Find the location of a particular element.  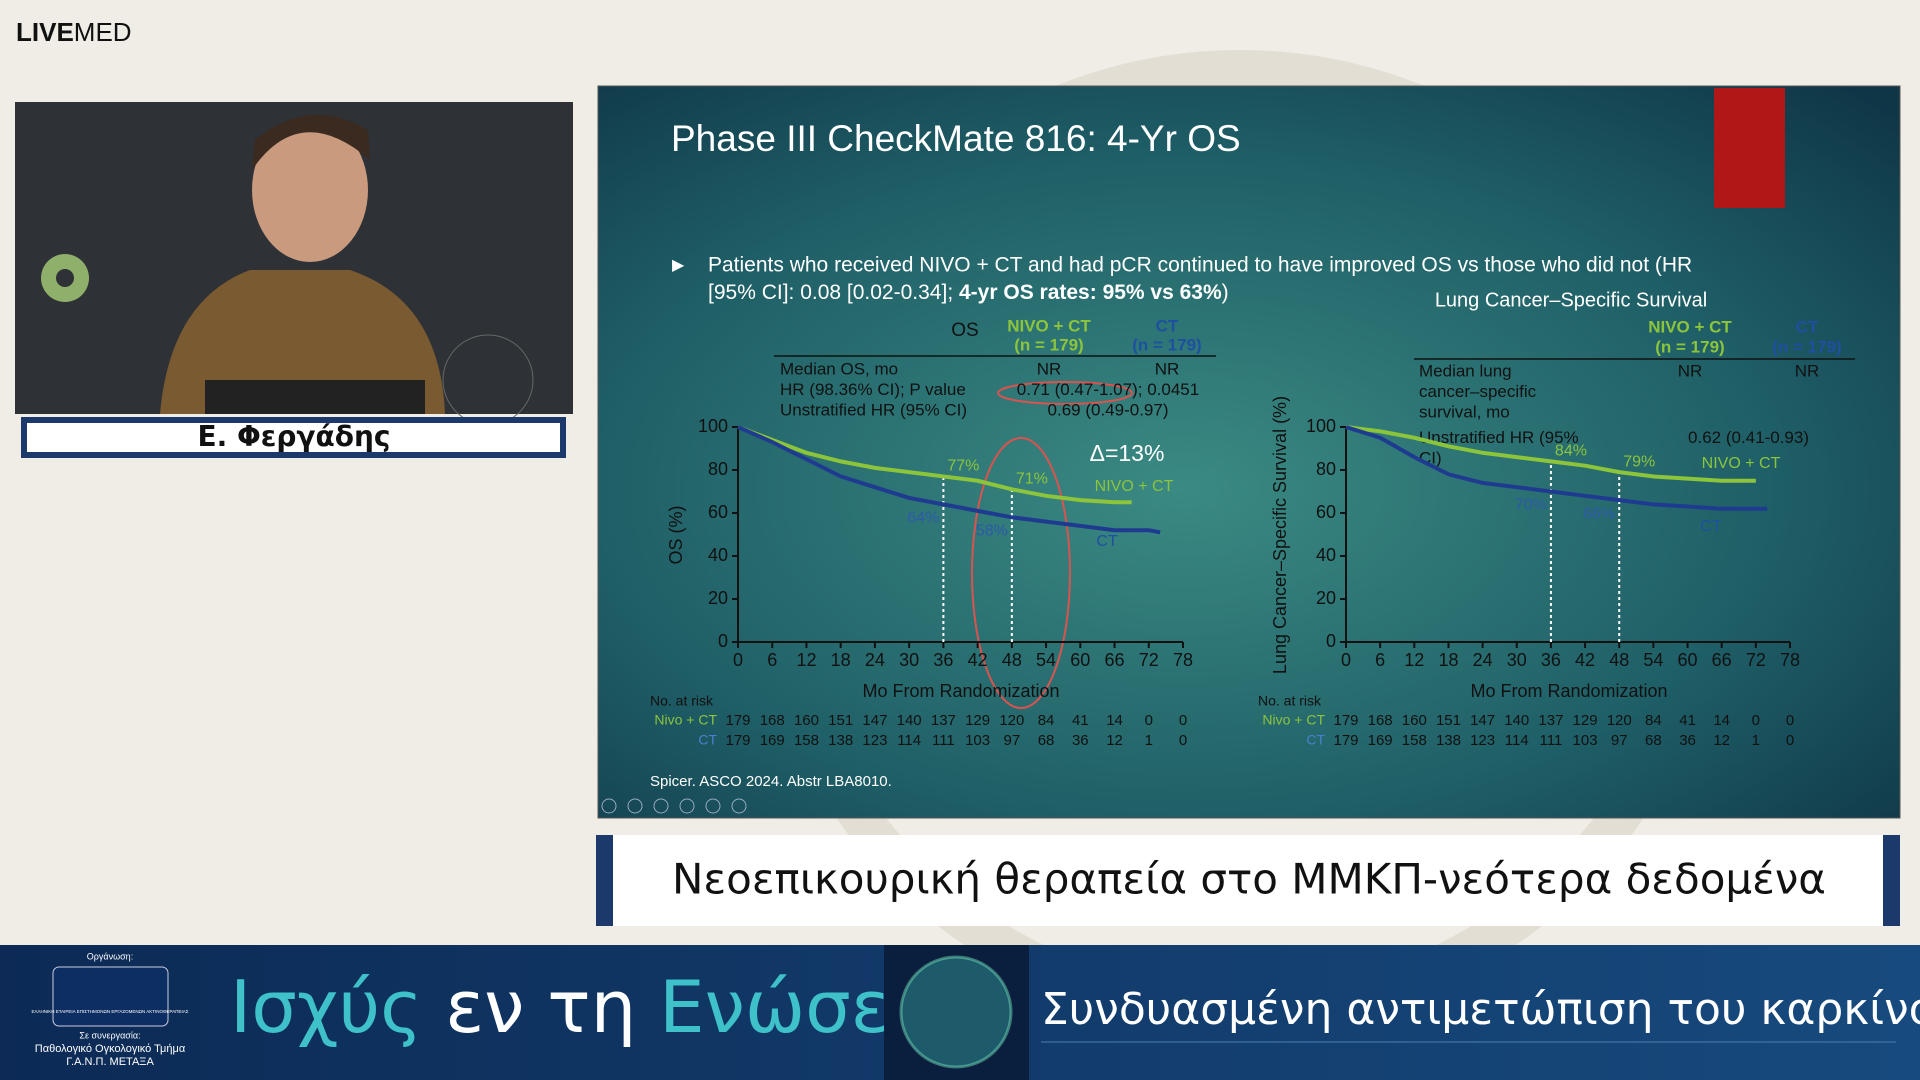

partner: Παθολογικό Ογκολογικό Τμήμα is located at coordinates (110, 1049).